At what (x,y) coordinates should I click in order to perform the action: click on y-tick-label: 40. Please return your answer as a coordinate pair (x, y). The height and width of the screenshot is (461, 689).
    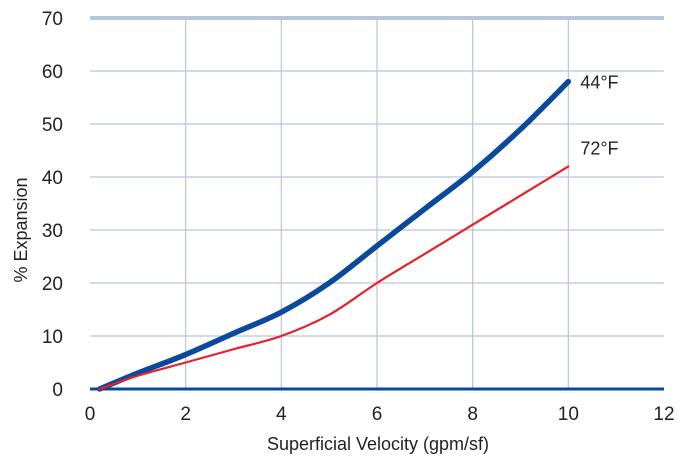
    Looking at the image, I should click on (52, 178).